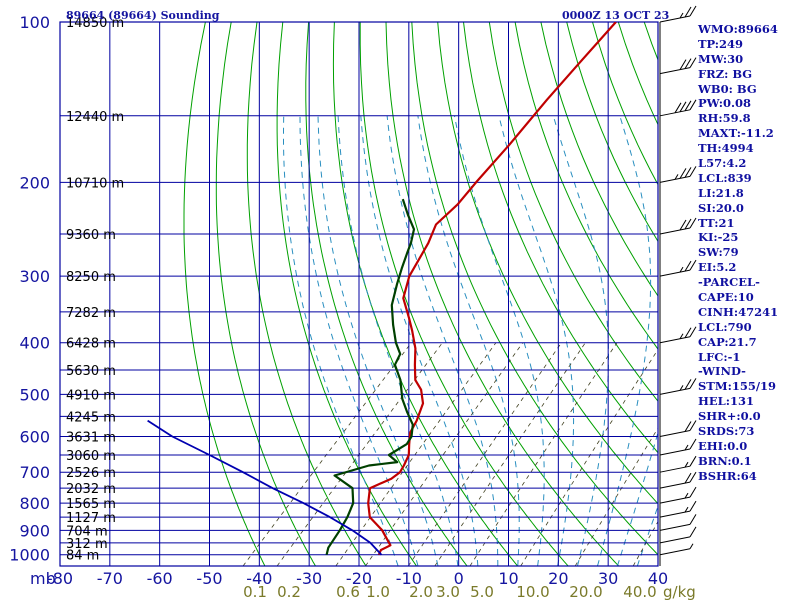 Image resolution: width=800 pixels, height=600 pixels. Describe the element at coordinates (91, 371) in the screenshot. I see `height-label: 5630 m` at that location.